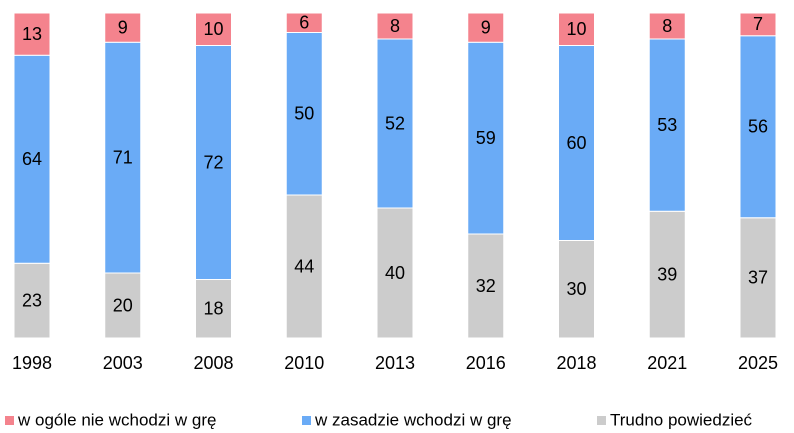 This screenshot has height=433, width=794. I want to click on data-label: 53, so click(667, 125).